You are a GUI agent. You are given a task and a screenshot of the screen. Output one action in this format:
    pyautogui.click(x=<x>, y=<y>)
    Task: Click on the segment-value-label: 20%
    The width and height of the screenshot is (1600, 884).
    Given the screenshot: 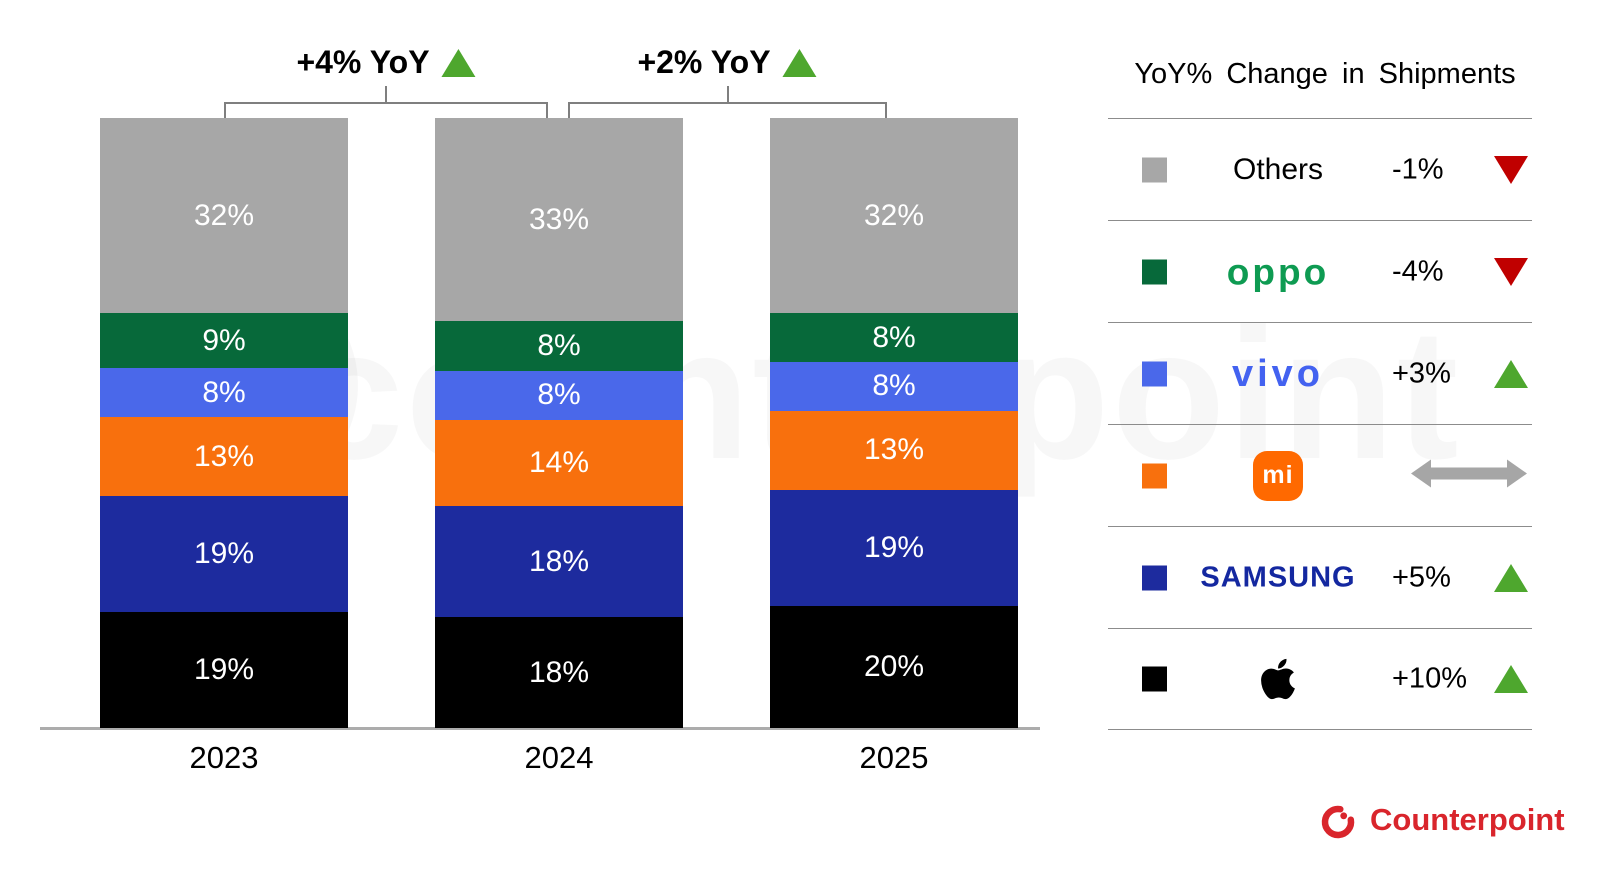 What is the action you would take?
    pyautogui.click(x=894, y=666)
    